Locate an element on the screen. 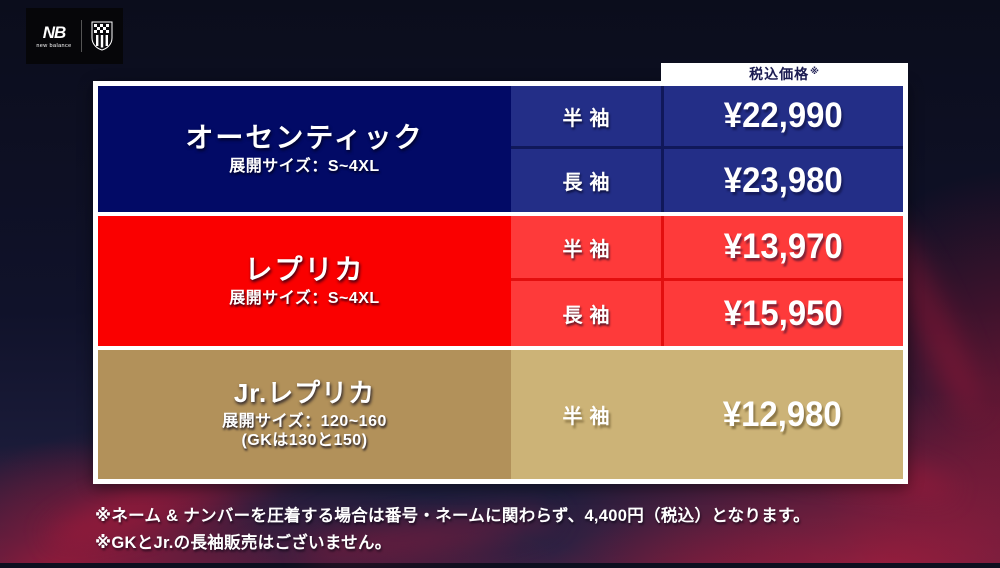 The width and height of the screenshot is (1000, 568). authentic-title-cell: オーセンティック 展開サイズ：S~4XL is located at coordinates (304, 149).